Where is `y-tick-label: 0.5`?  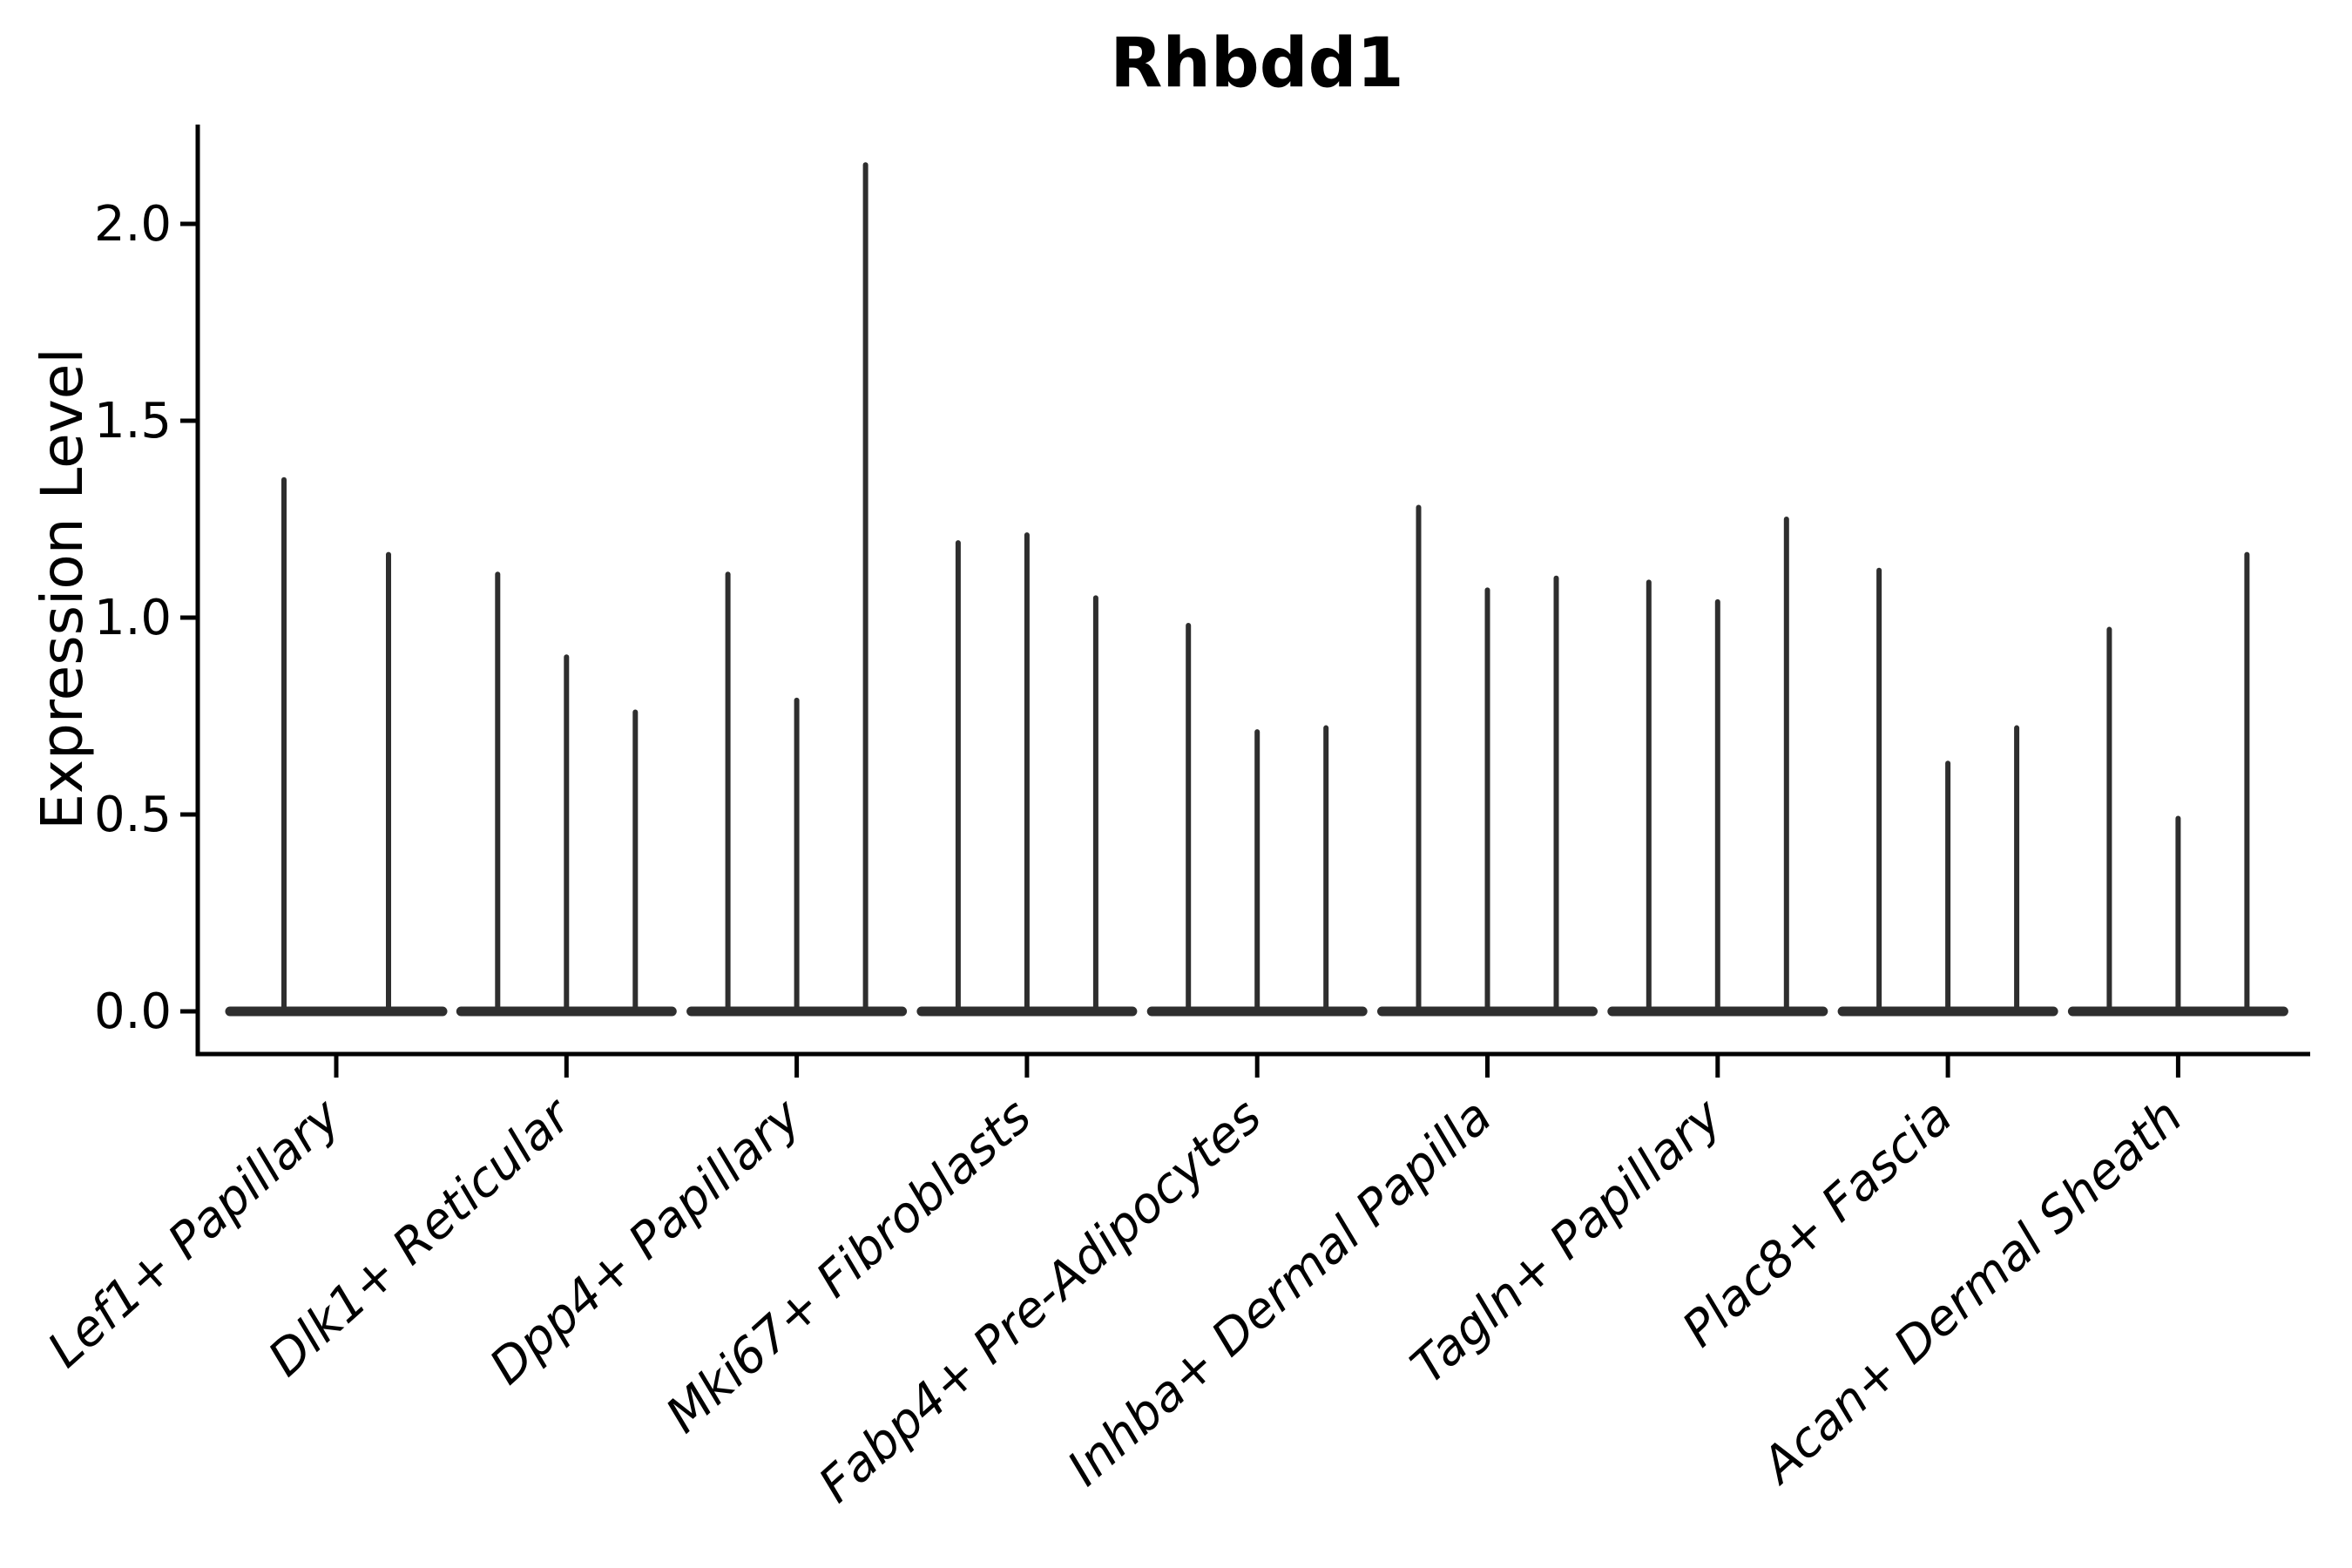 y-tick-label: 0.5 is located at coordinates (133, 815).